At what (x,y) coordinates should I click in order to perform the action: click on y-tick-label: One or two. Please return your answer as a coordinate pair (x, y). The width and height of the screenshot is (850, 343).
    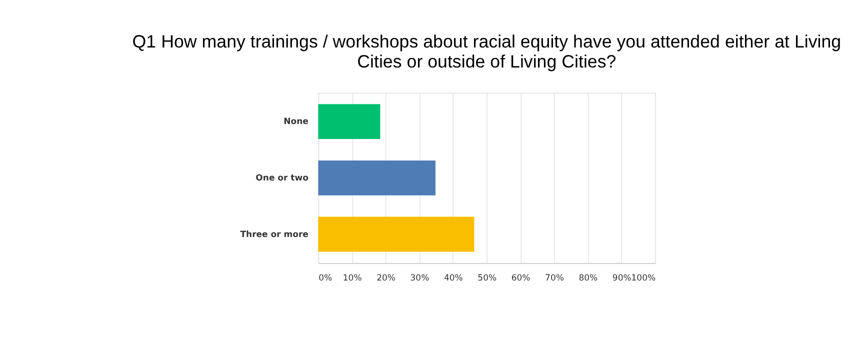
    Looking at the image, I should click on (282, 178).